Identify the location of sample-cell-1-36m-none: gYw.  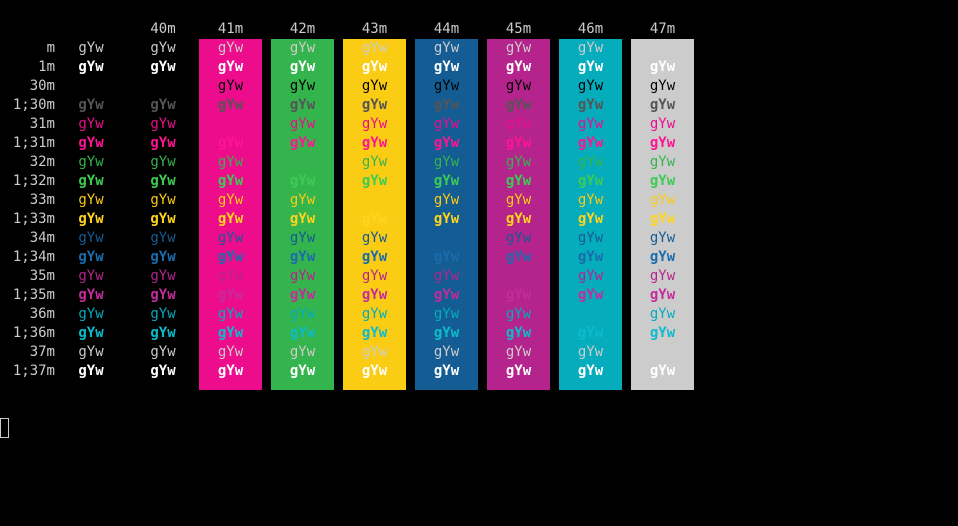
(91, 333).